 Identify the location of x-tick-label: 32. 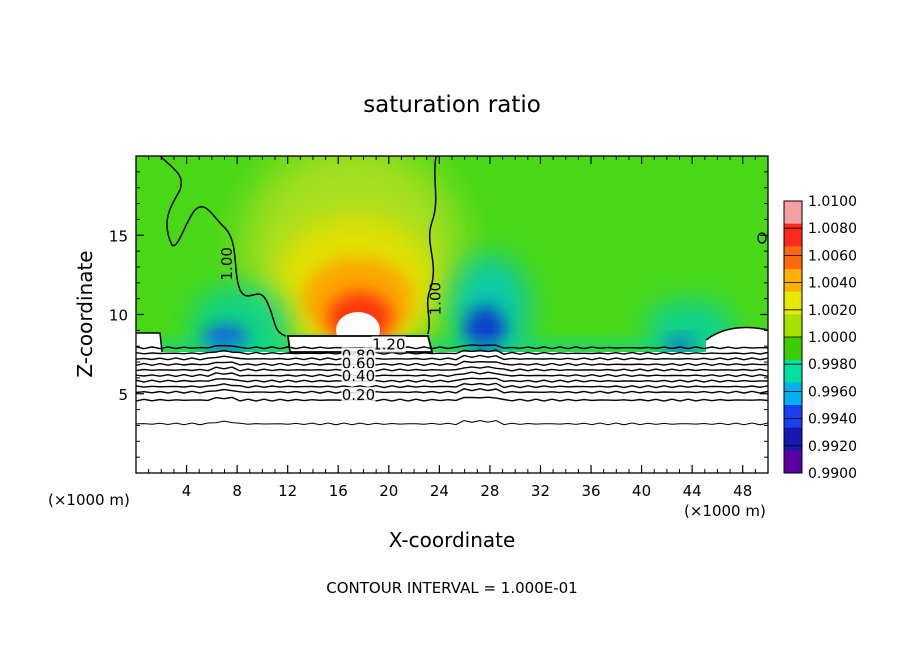
(540, 491).